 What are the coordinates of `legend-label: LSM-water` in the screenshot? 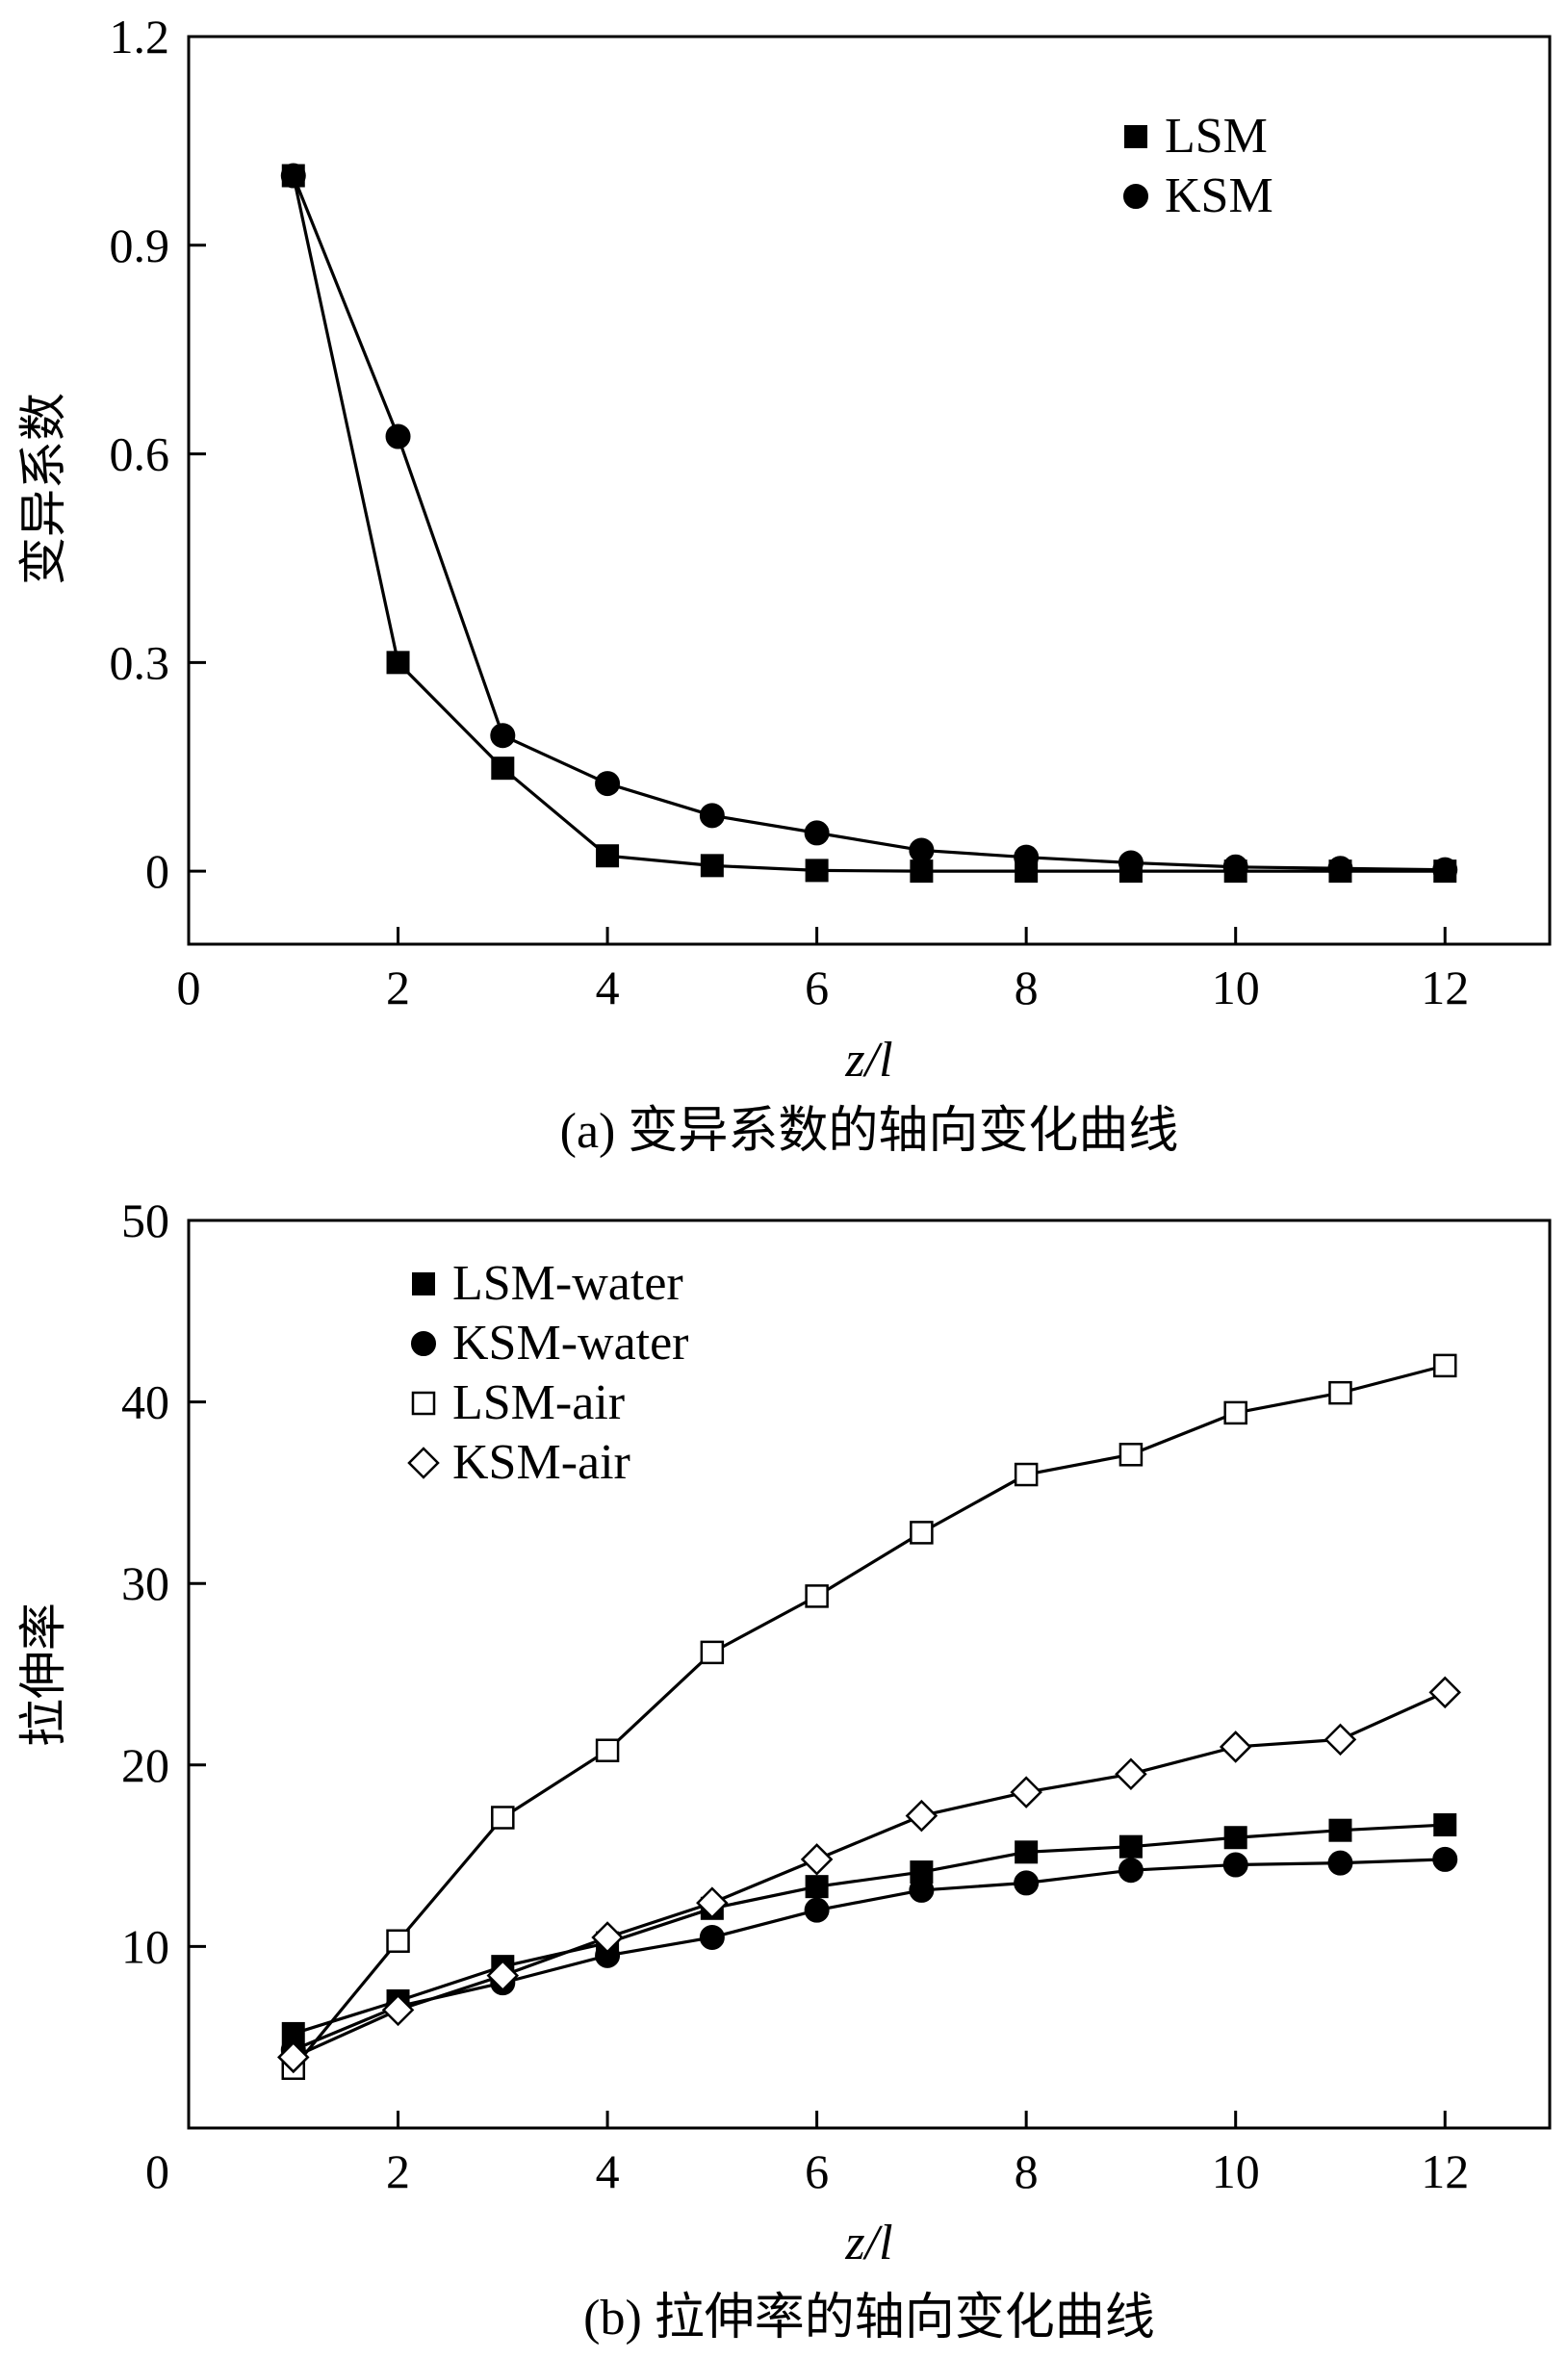 It's located at (567, 1283).